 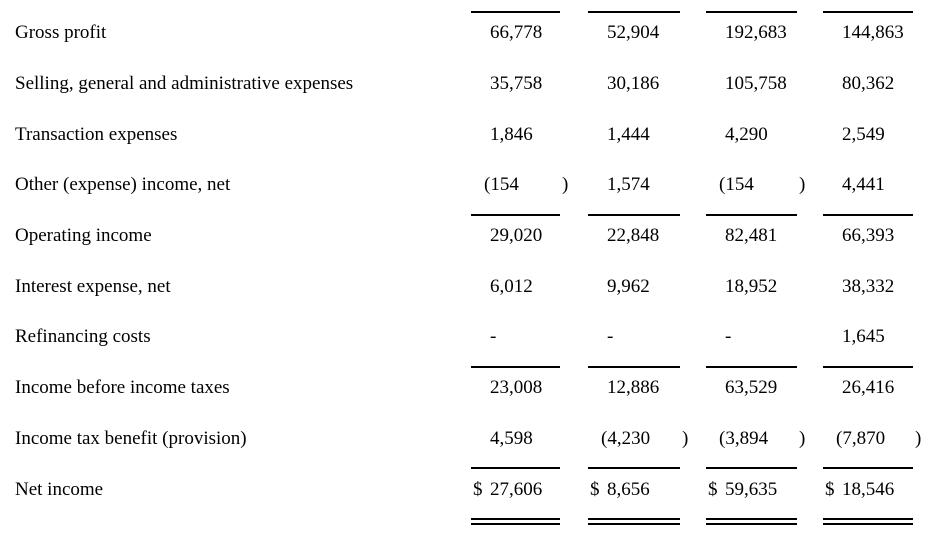 What do you see at coordinates (628, 286) in the screenshot?
I see `amount-value: 9,962` at bounding box center [628, 286].